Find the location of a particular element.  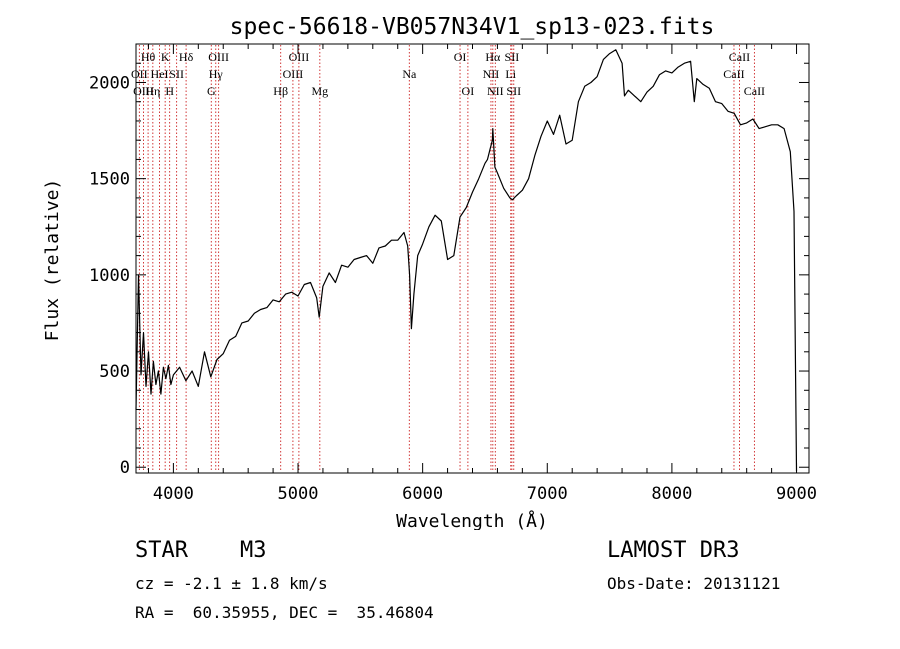

observation-date: Obs-Date: 20131121 is located at coordinates (694, 583).